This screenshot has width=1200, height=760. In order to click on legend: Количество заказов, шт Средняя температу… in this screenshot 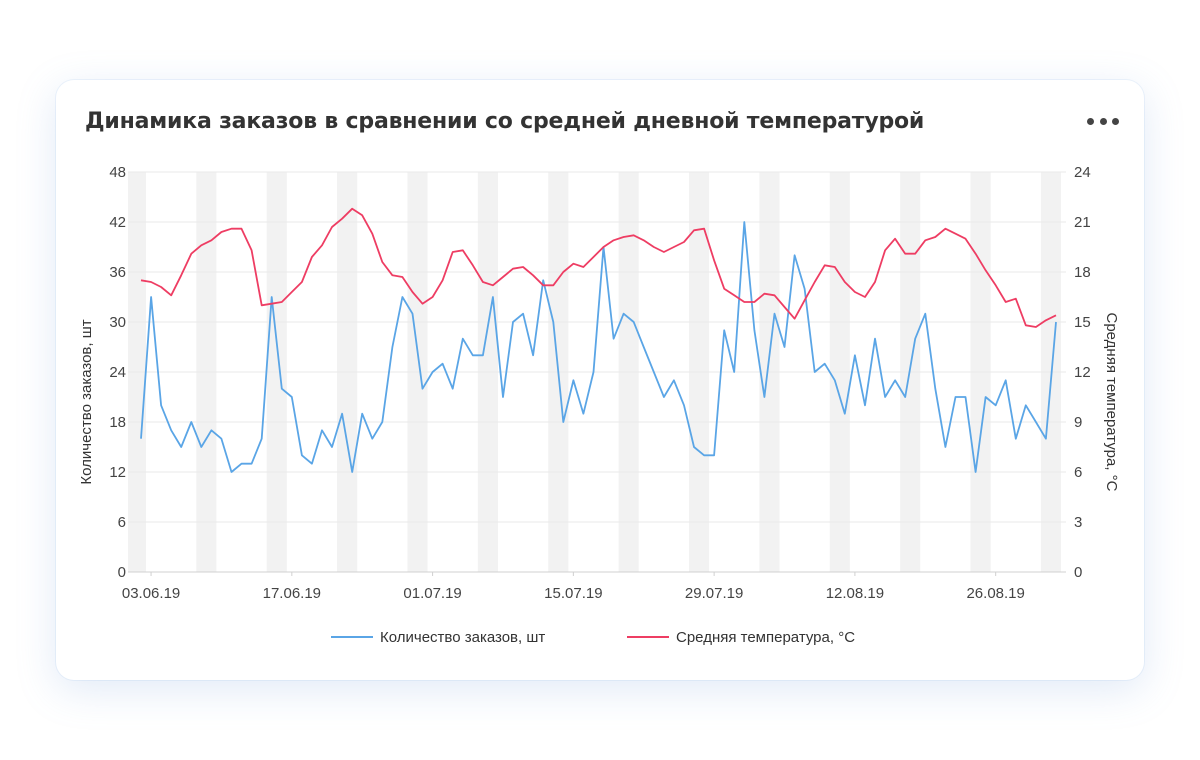, I will do `click(593, 637)`.